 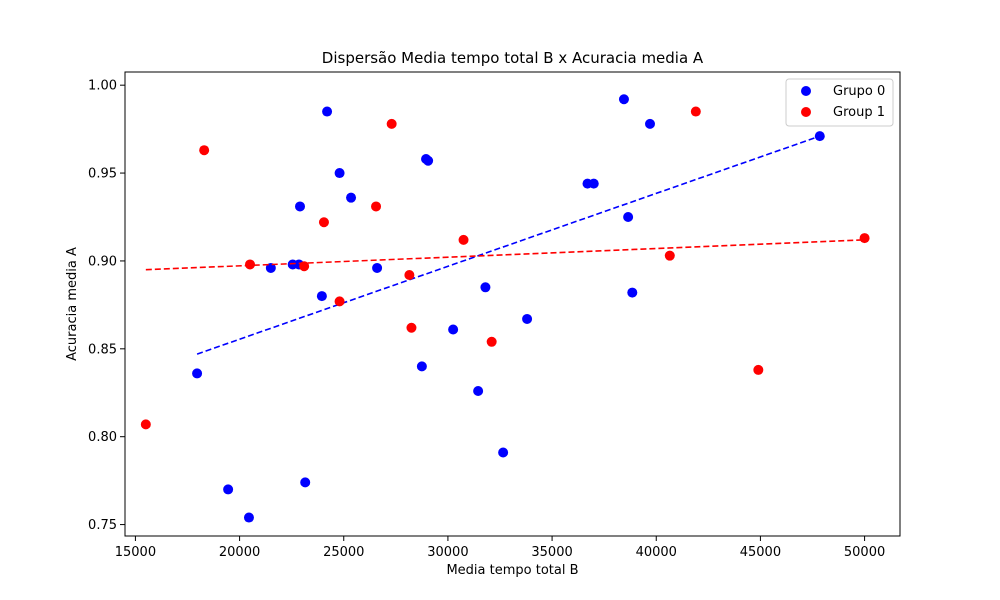 I want to click on x-axis-label: Media tempo total B, so click(x=512, y=570).